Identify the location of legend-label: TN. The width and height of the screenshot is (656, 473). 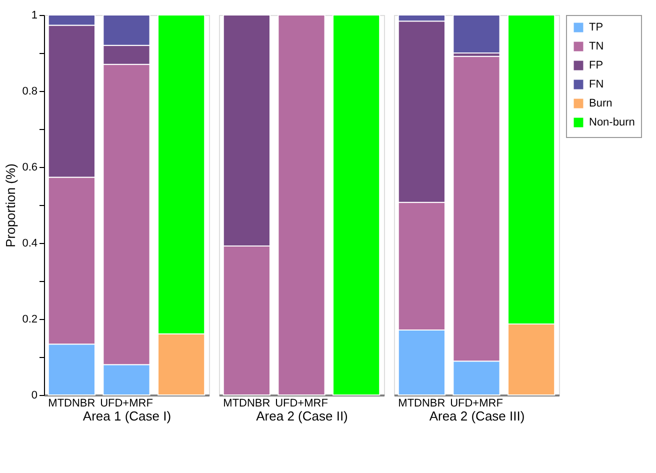
(596, 46).